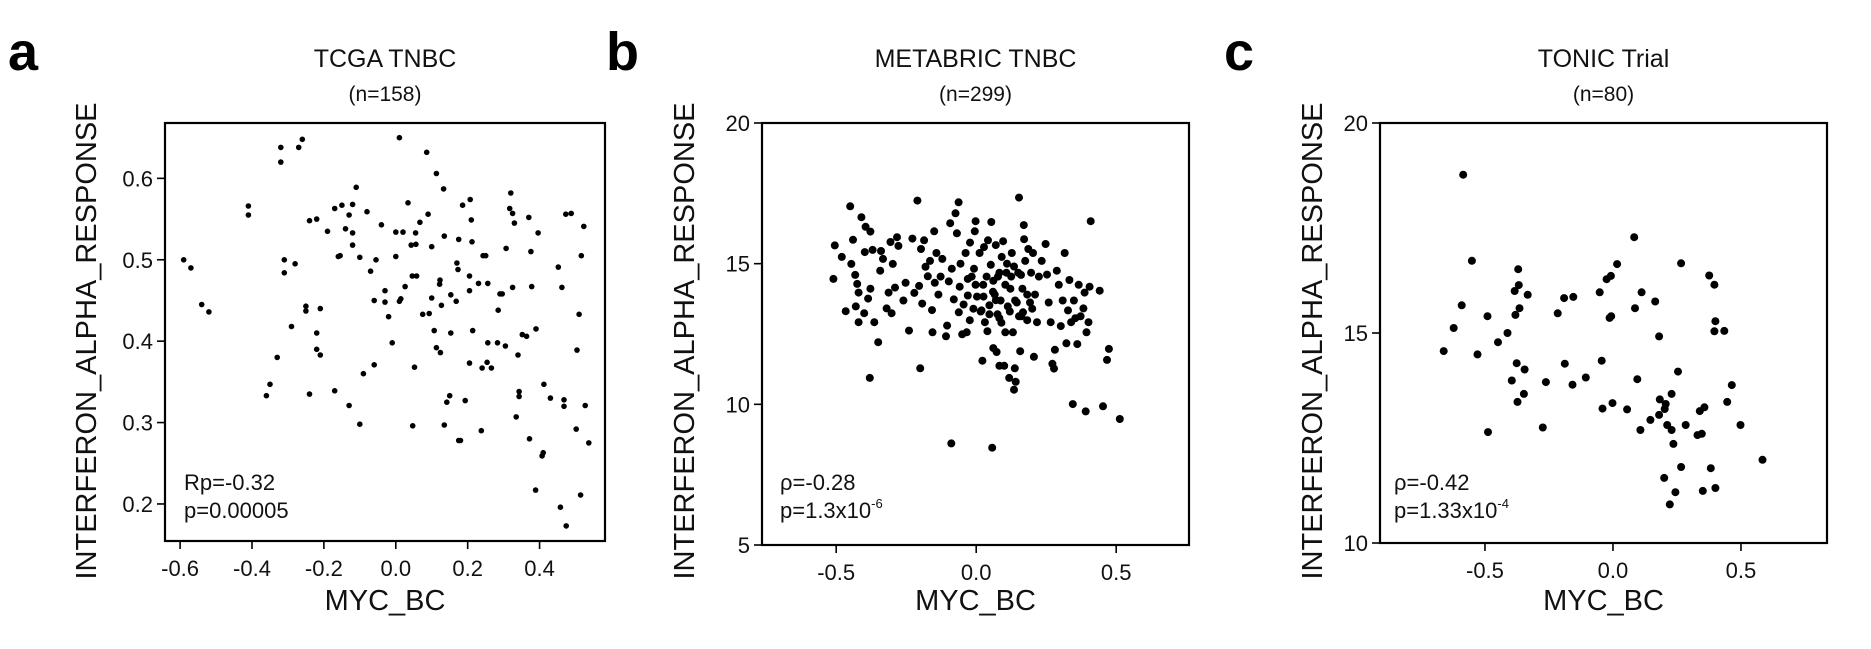  I want to click on y-axis-label: INTERFERON_ALPHA_RESPONSE, so click(1313, 340).